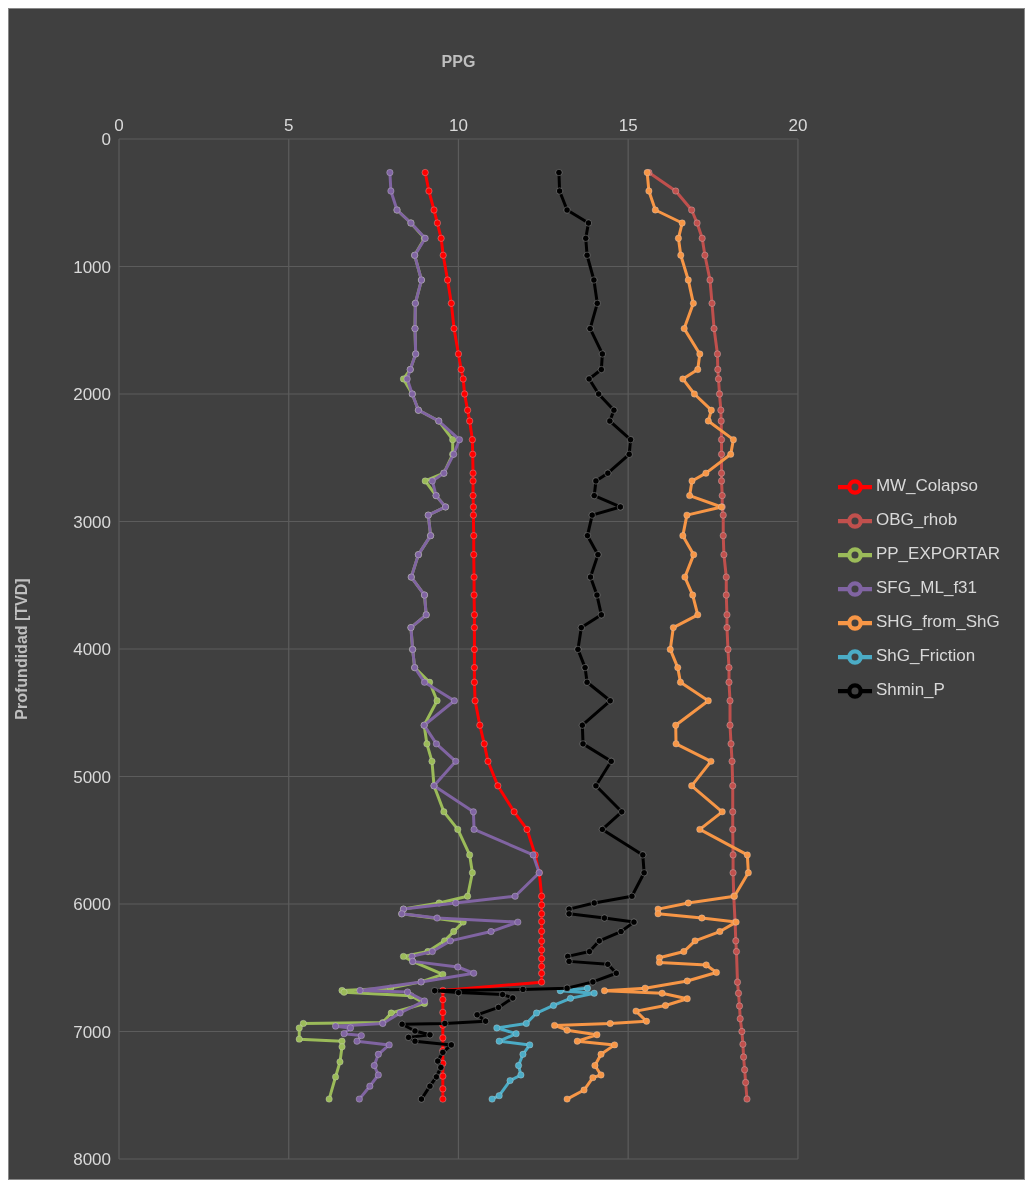  What do you see at coordinates (92, 1032) in the screenshot?
I see `y-tick-label: 7000` at bounding box center [92, 1032].